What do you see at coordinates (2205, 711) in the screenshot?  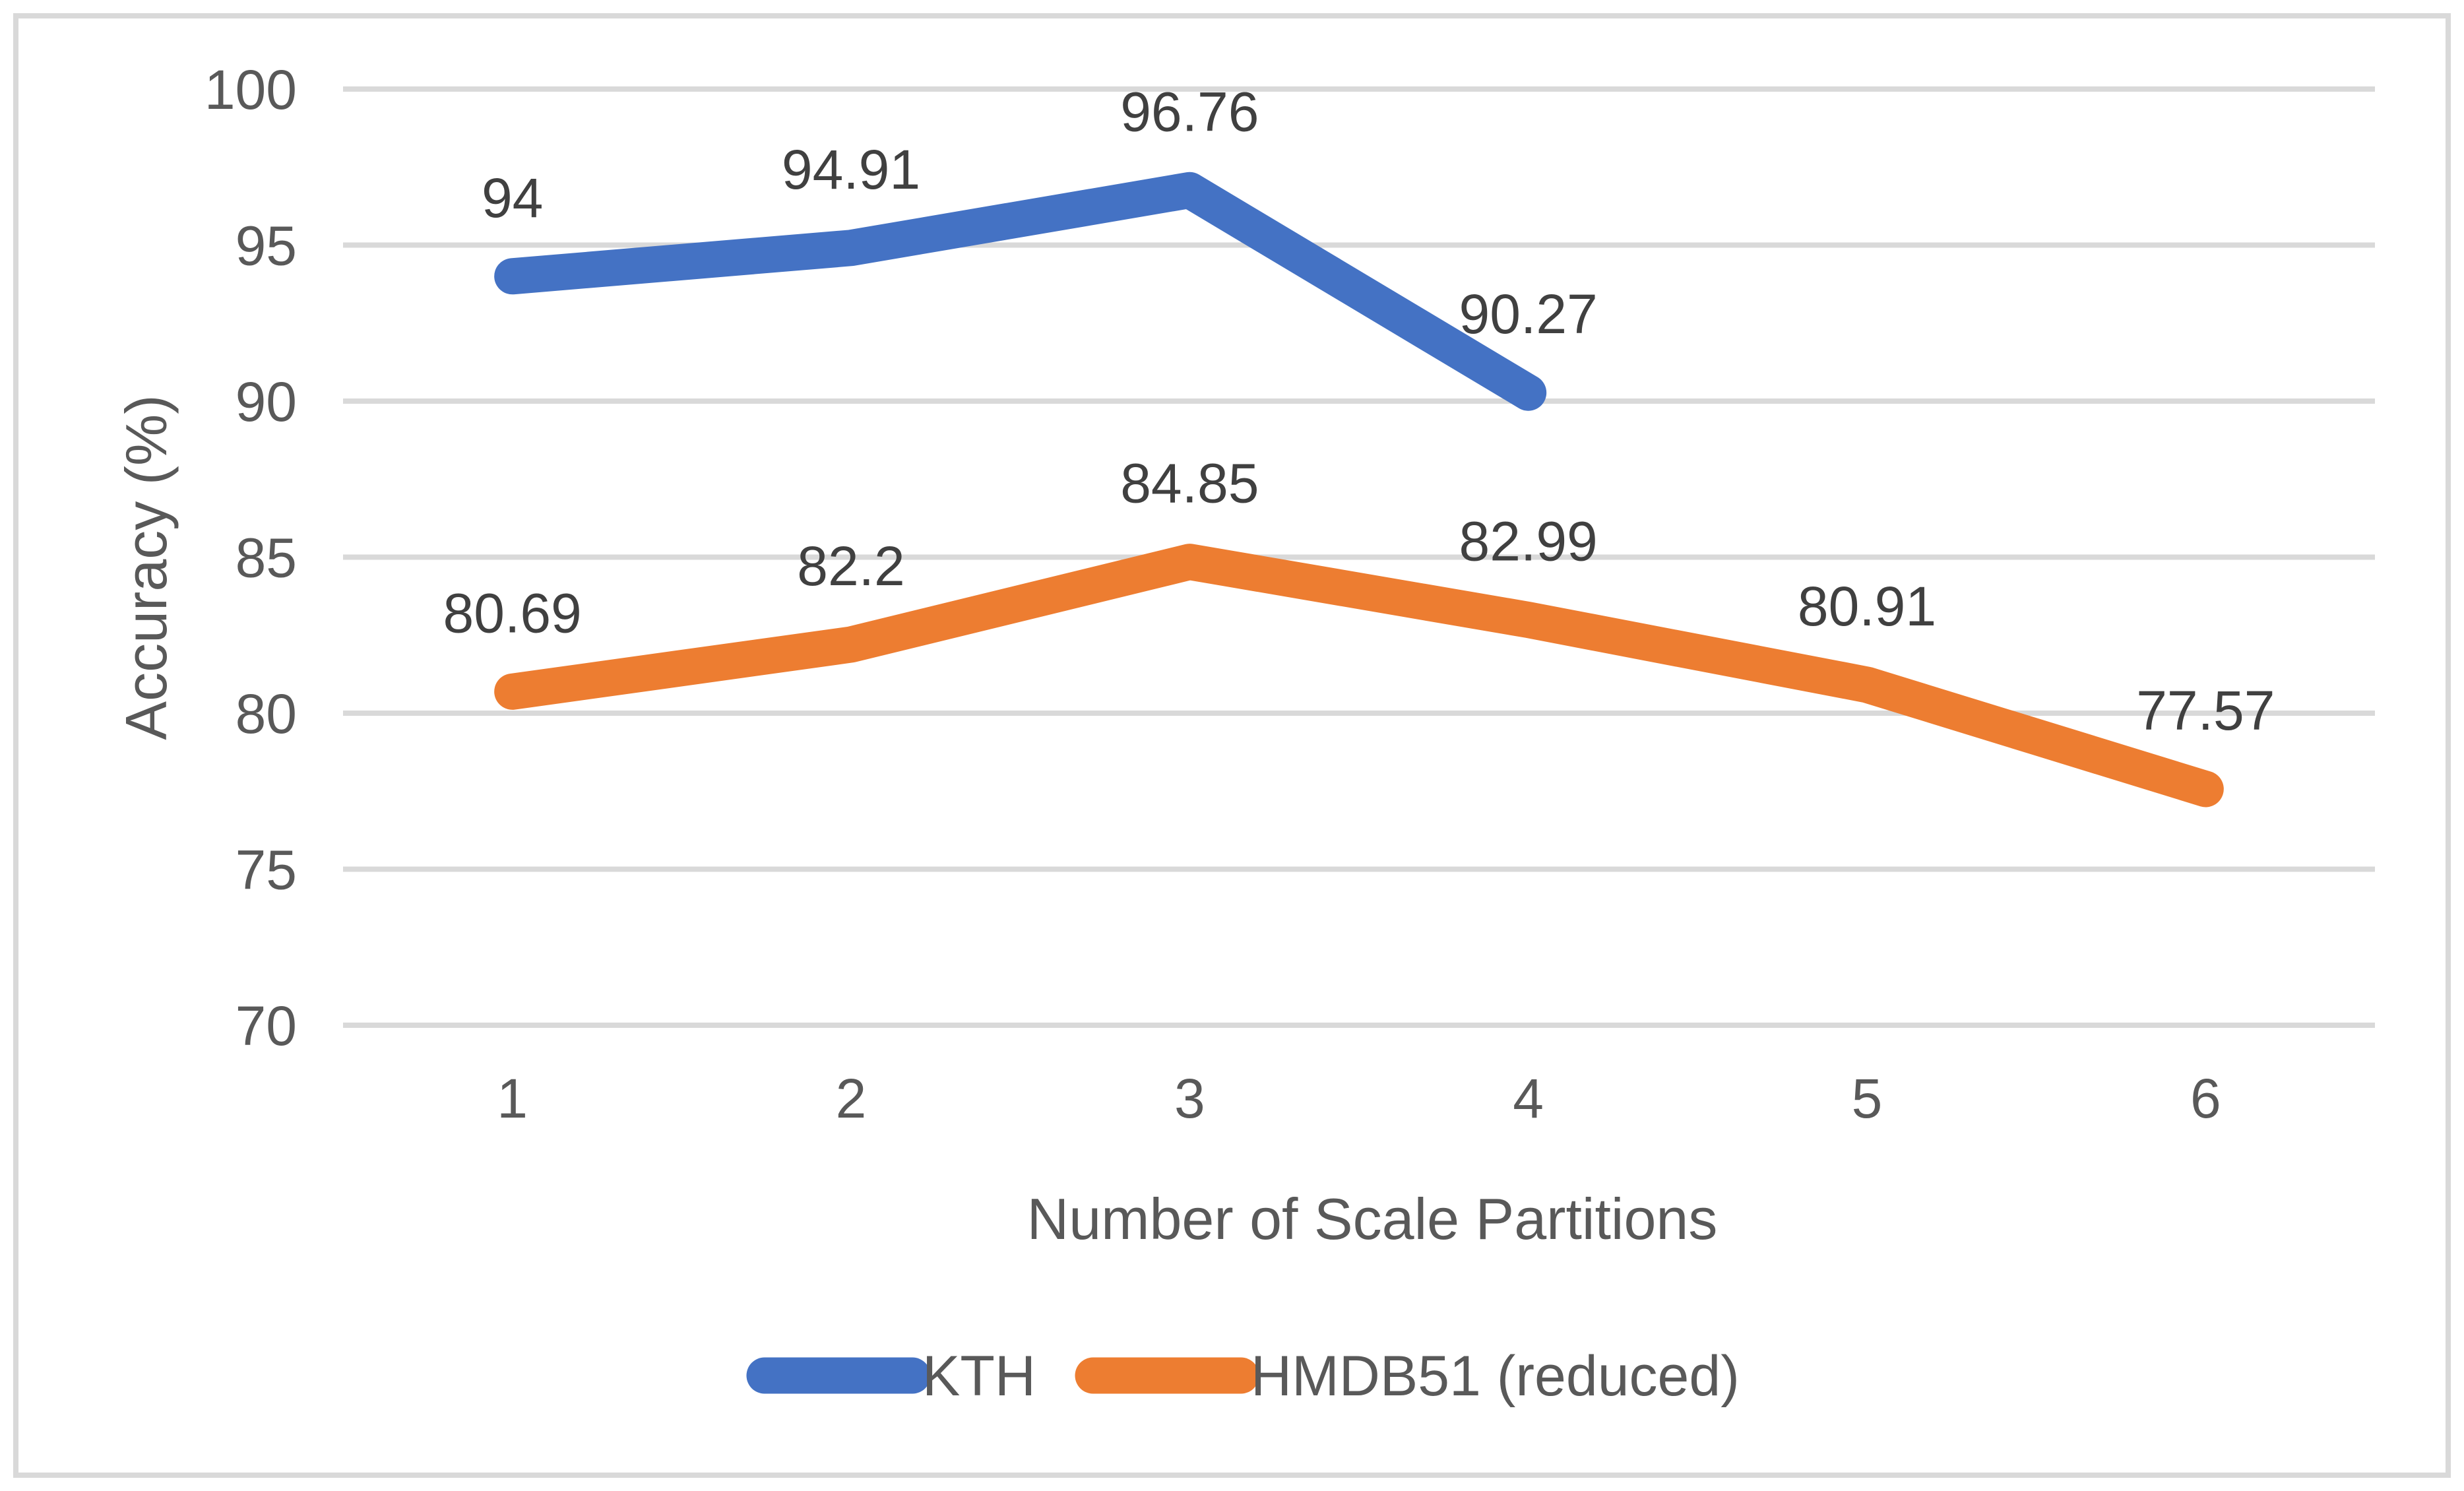 I see `data-label-hmdb51-reduced: 77.57` at bounding box center [2205, 711].